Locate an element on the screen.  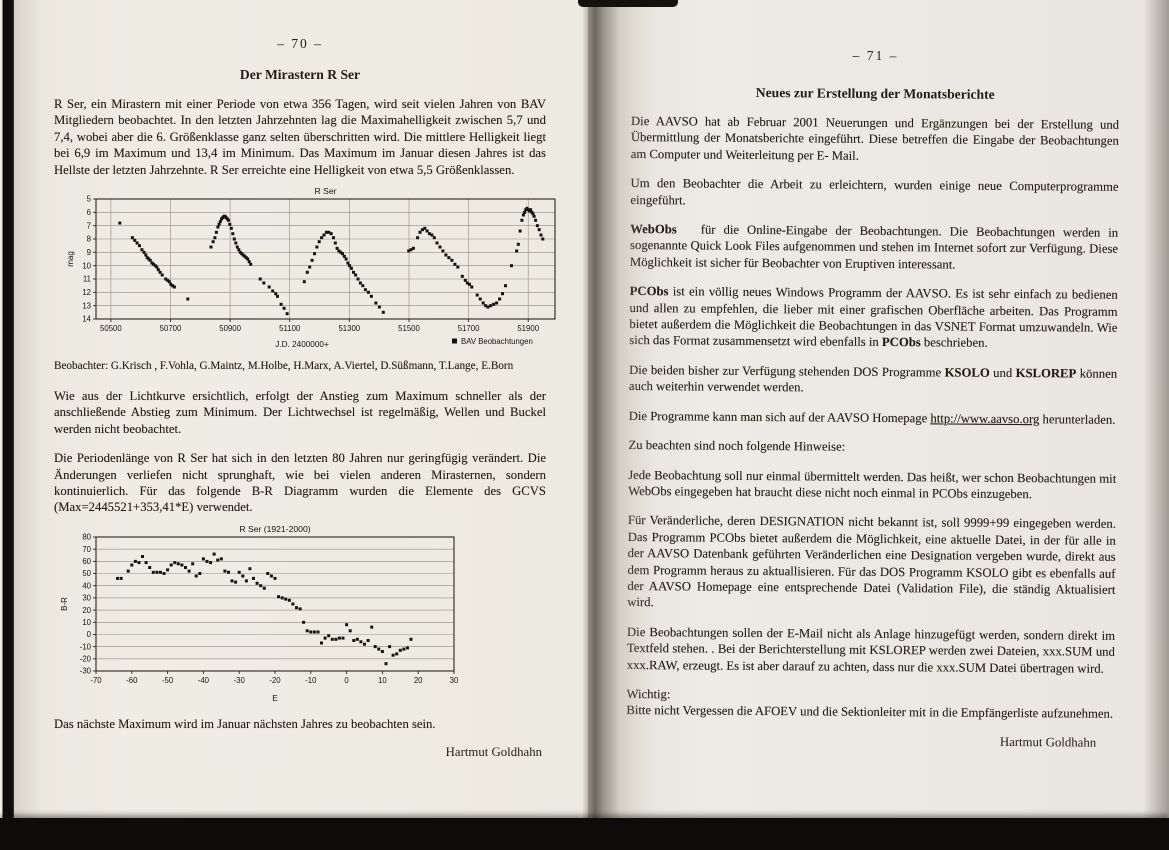
svg-text: 51900 is located at coordinates (528, 328).